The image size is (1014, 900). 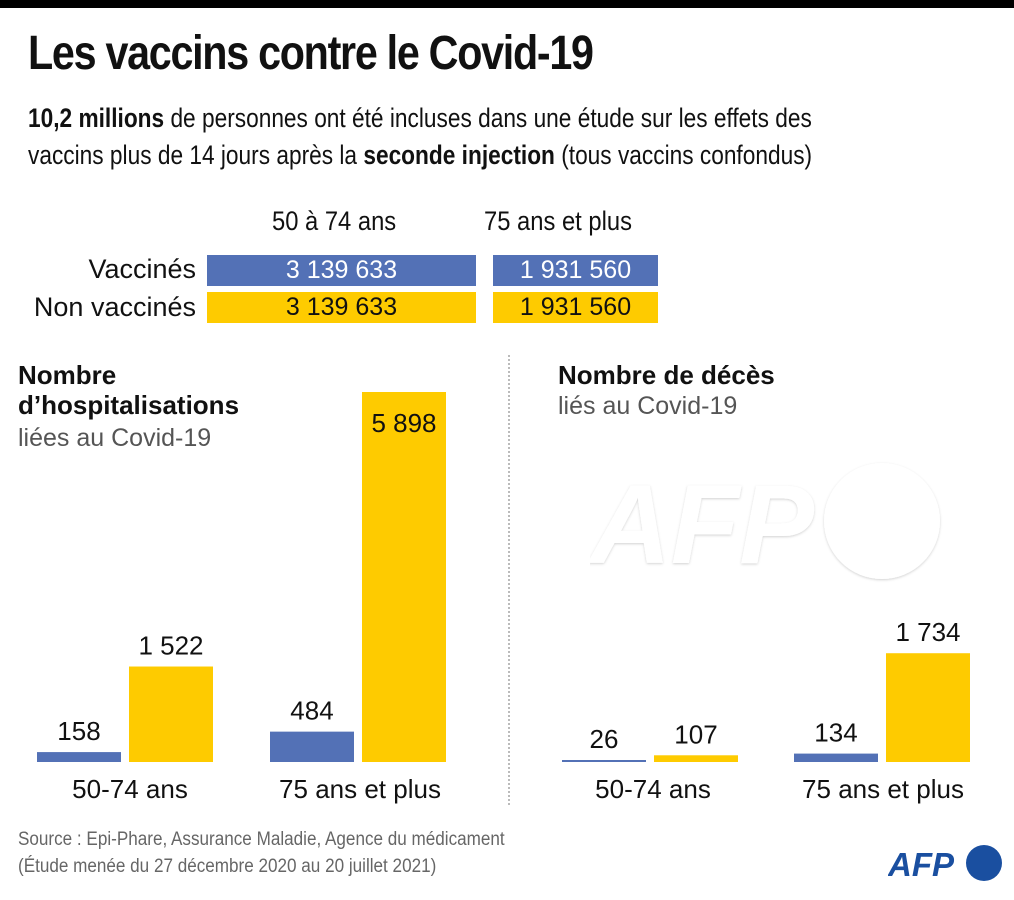 I want to click on bar-value-label: 26, so click(x=604, y=739).